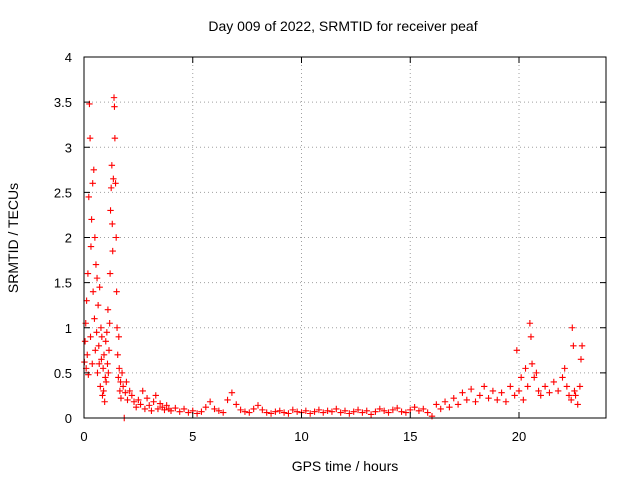 The width and height of the screenshot is (640, 480). Describe the element at coordinates (303, 436) in the screenshot. I see `x-tick-labels: 0 5 10 15 20` at that location.